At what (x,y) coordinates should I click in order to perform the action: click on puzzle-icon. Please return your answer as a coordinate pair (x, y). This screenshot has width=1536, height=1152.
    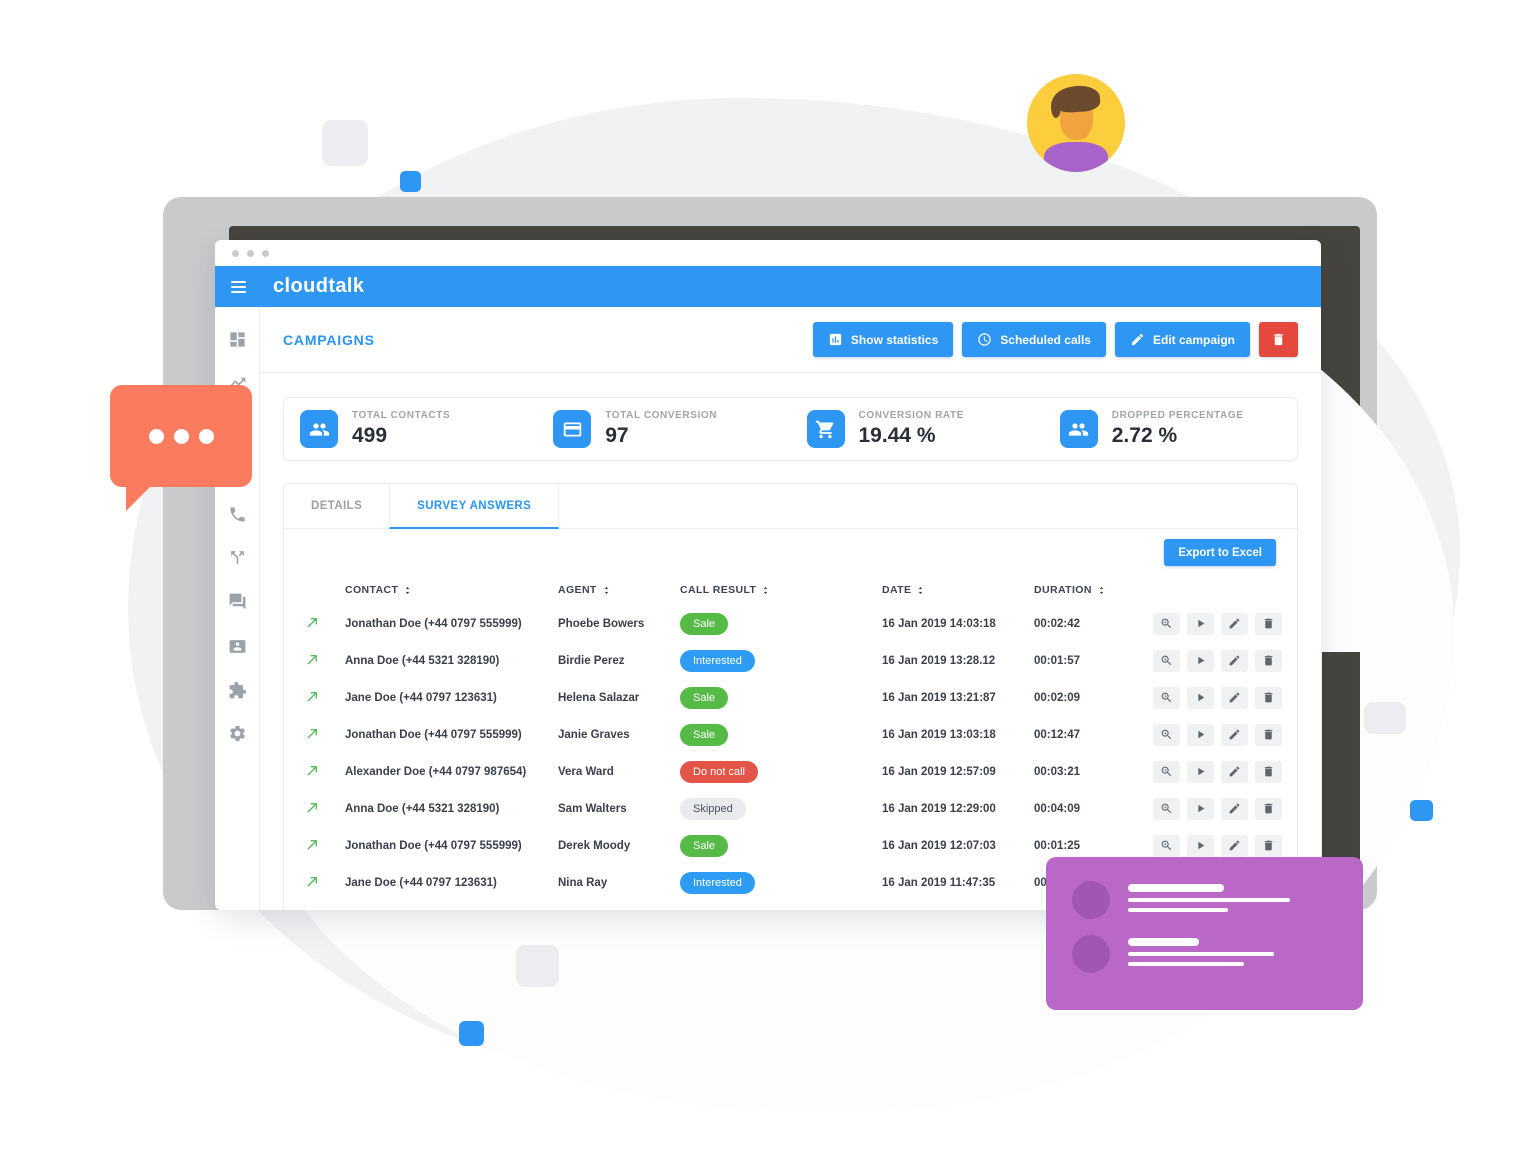
    Looking at the image, I should click on (237, 690).